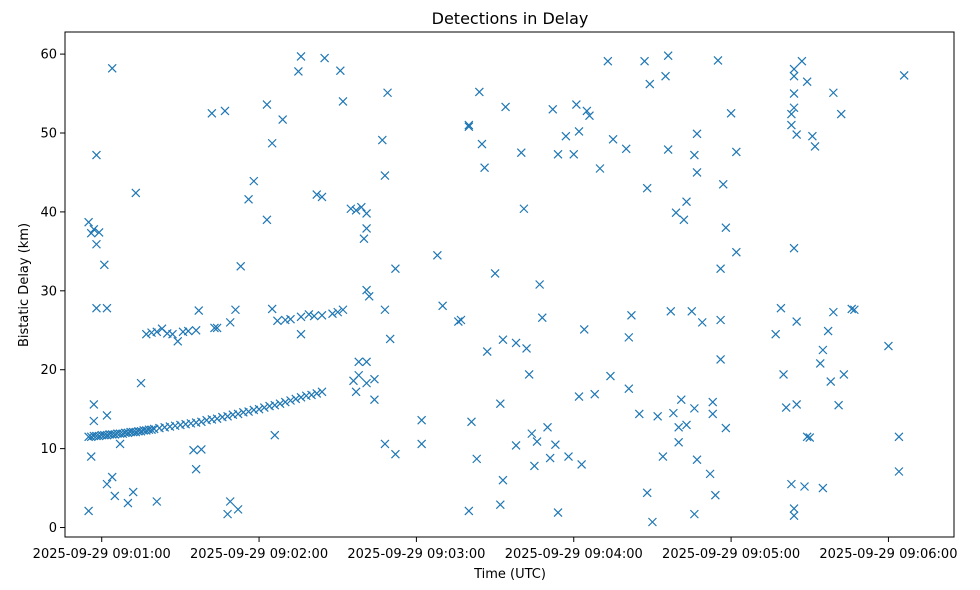  I want to click on x-tick-label: 2025-09-29 09:01:00, so click(102, 554).